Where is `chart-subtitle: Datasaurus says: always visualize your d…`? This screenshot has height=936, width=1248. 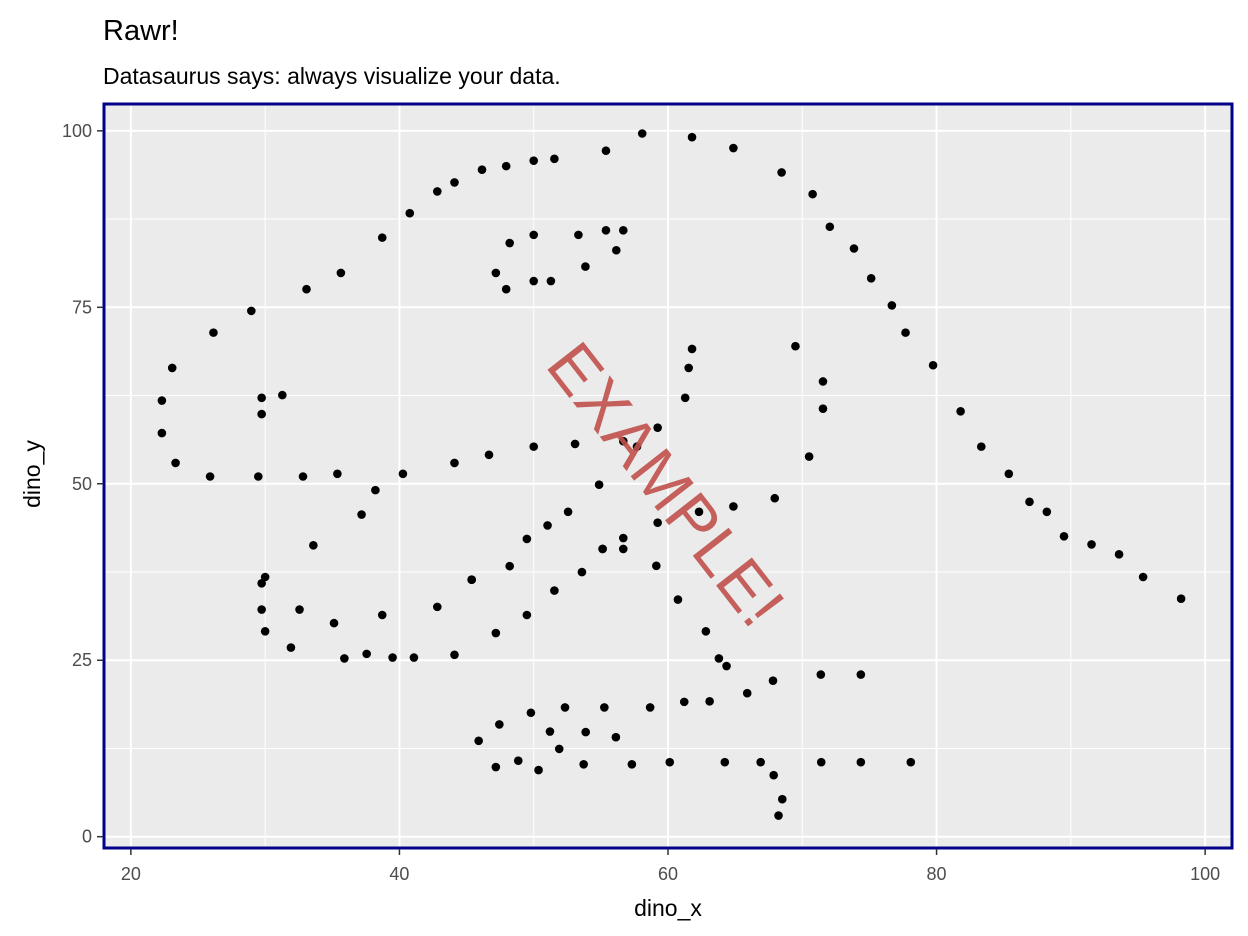
chart-subtitle: Datasaurus says: always visualize your d… is located at coordinates (332, 76).